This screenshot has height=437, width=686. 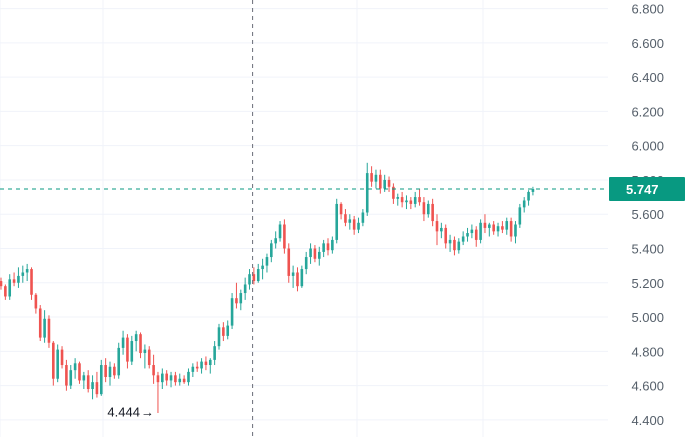 I want to click on y-tick-label: 5.000, so click(x=647, y=317).